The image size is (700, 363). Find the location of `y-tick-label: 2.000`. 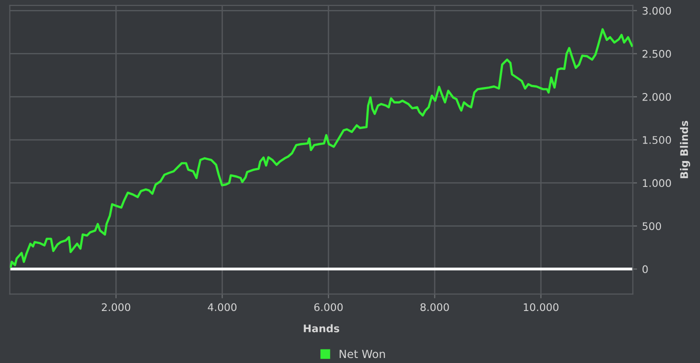

y-tick-label: 2.000 is located at coordinates (656, 96).